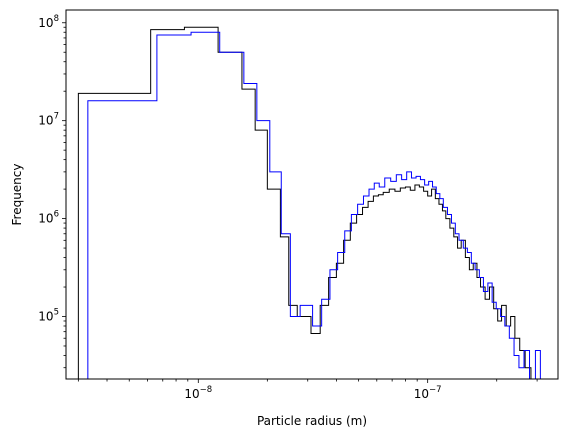  Describe the element at coordinates (17, 195) in the screenshot. I see `y-axis-label: Frequency` at that location.